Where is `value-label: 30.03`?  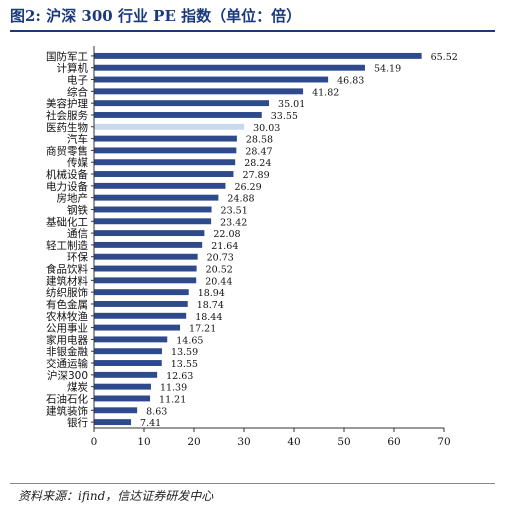
value-label: 30.03 is located at coordinates (266, 128).